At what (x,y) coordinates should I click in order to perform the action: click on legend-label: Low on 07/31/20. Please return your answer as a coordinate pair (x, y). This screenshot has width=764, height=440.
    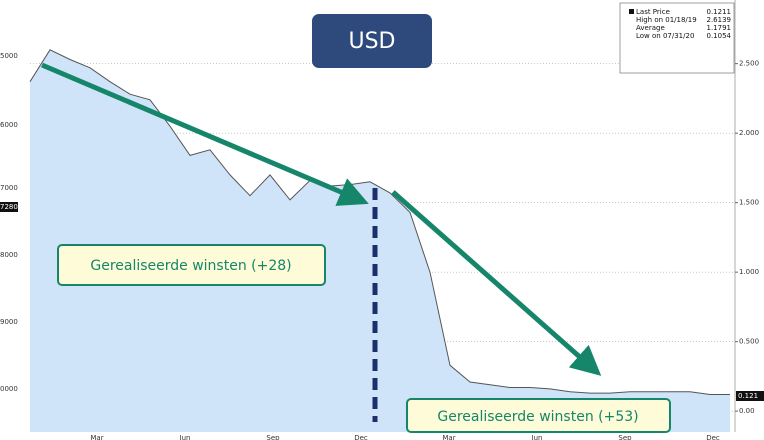
    Looking at the image, I should click on (665, 36).